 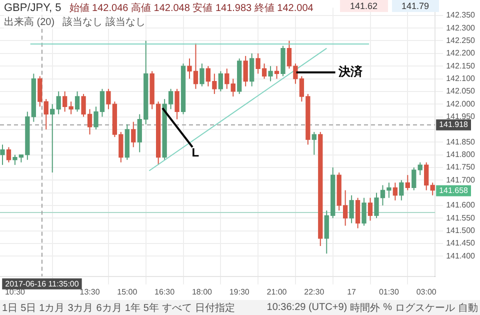 What do you see at coordinates (461, 154) in the screenshot?
I see `y-tick-label: 141.800` at bounding box center [461, 154].